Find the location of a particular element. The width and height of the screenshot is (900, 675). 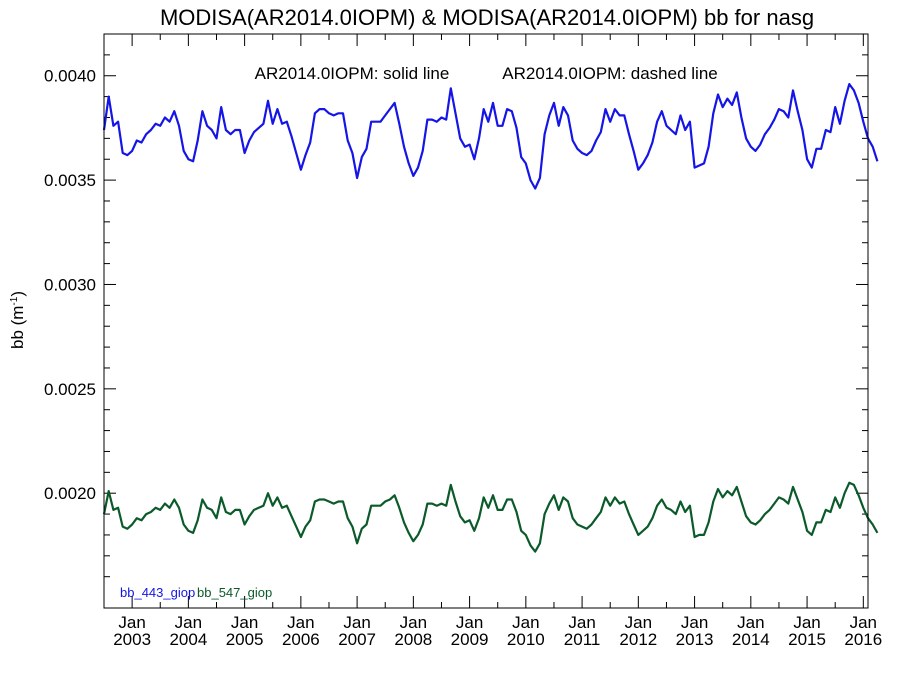

x-tick-label-year: 2004 is located at coordinates (188, 639).